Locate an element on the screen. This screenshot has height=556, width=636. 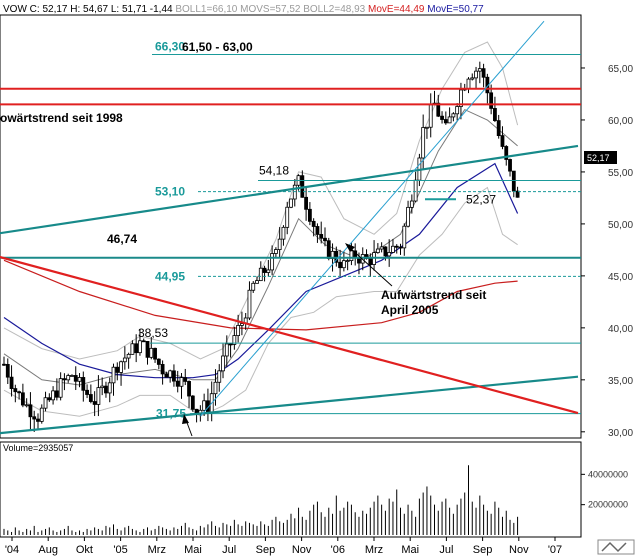
volume-bars is located at coordinates (261, 500).